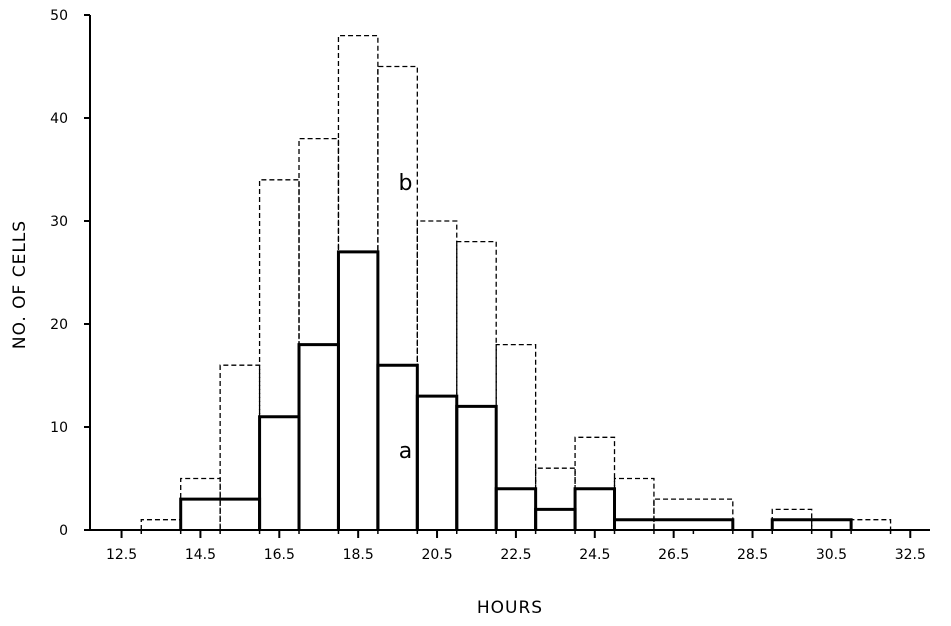 The width and height of the screenshot is (951, 626). I want to click on x-tick-label: 16.5, so click(279, 555).